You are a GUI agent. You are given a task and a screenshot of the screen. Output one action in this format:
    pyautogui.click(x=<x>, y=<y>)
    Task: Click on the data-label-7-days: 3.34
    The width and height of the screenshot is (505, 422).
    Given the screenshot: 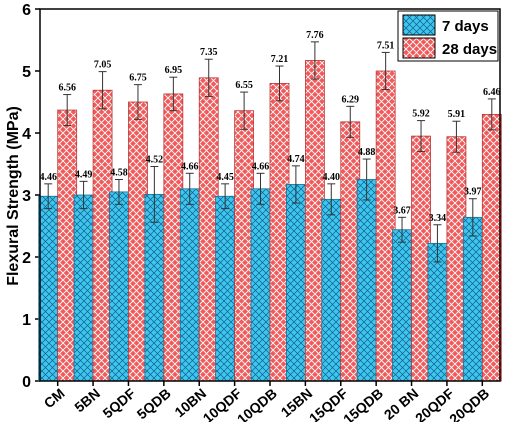 What is the action you would take?
    pyautogui.click(x=438, y=218)
    